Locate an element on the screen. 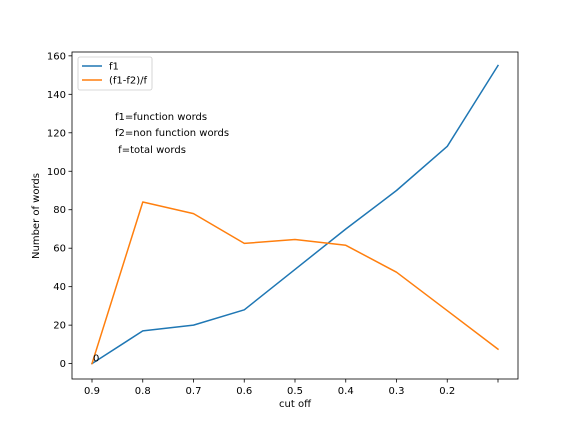  x-tick-label: 0.2 is located at coordinates (447, 391).